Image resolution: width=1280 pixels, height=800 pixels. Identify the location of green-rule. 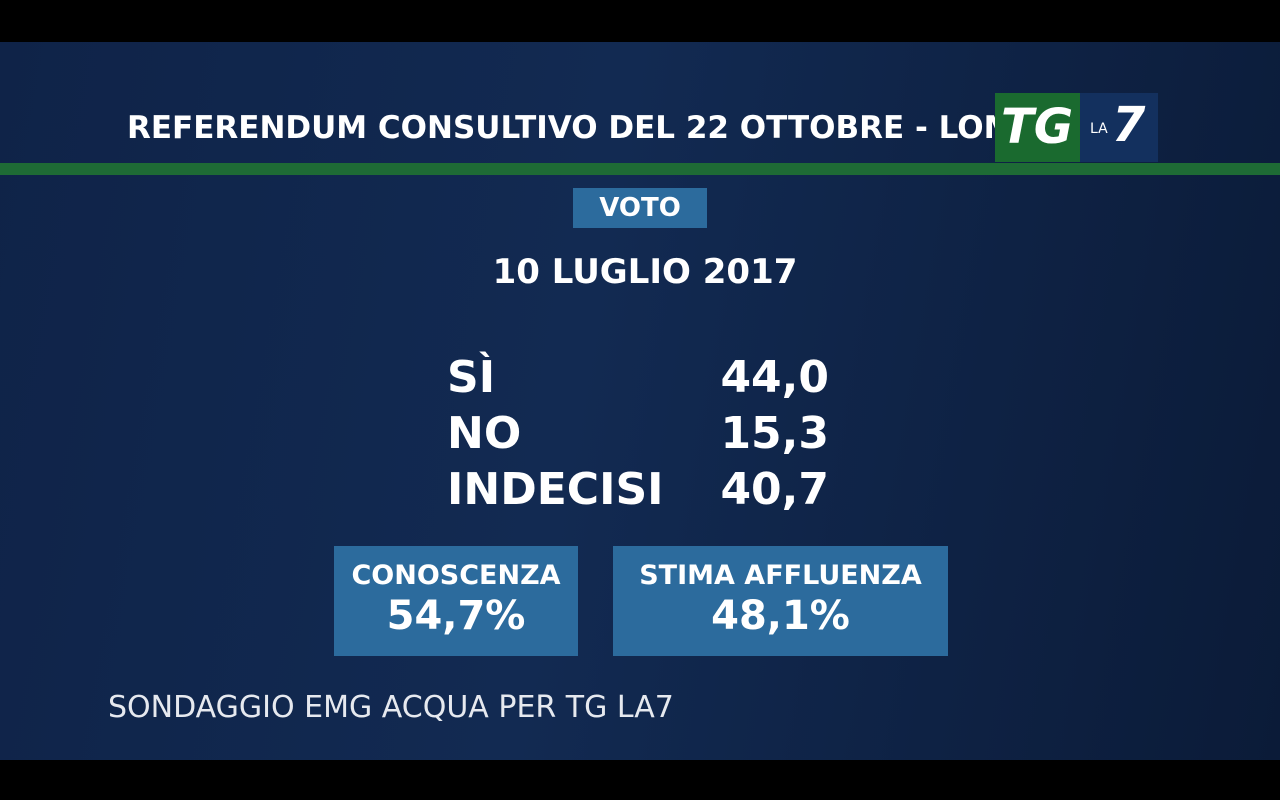
(640, 169).